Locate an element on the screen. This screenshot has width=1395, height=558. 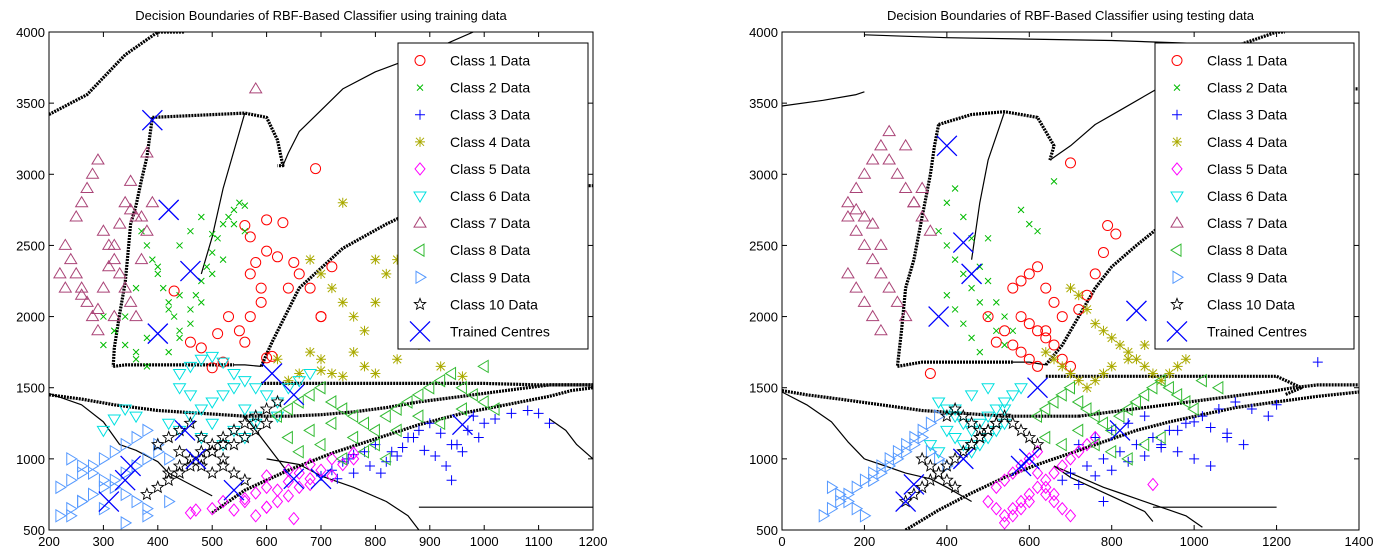
y-tick-label: 500 is located at coordinates (34, 530).